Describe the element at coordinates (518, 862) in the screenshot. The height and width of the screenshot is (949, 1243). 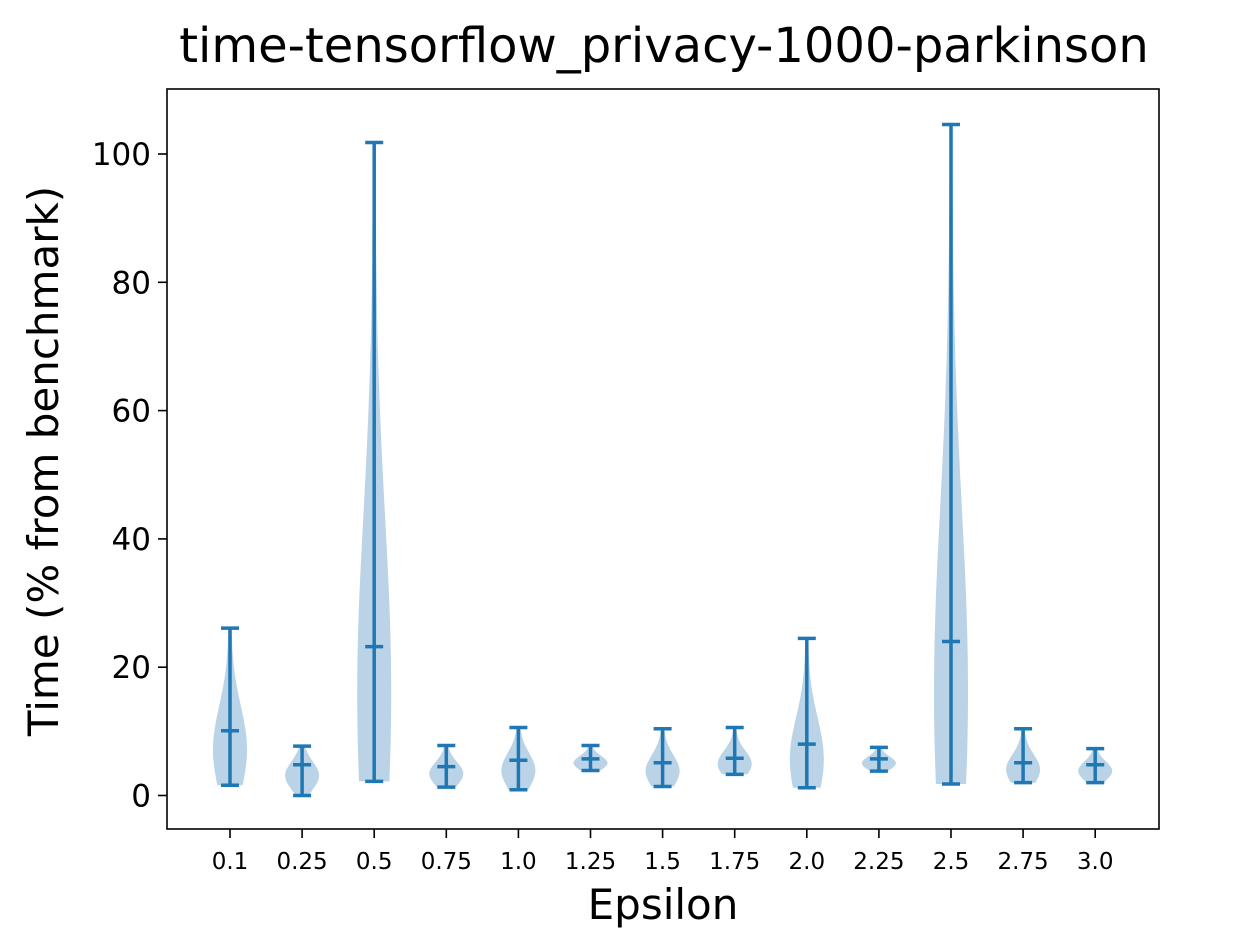
I see `x-tick-label: 1.0` at that location.